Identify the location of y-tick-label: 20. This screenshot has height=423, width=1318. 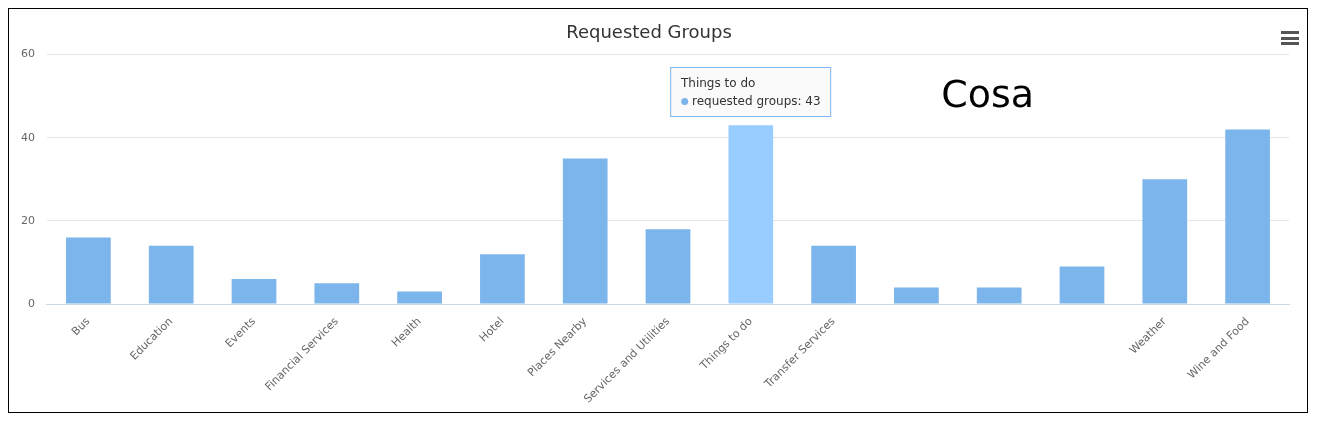
(28, 220).